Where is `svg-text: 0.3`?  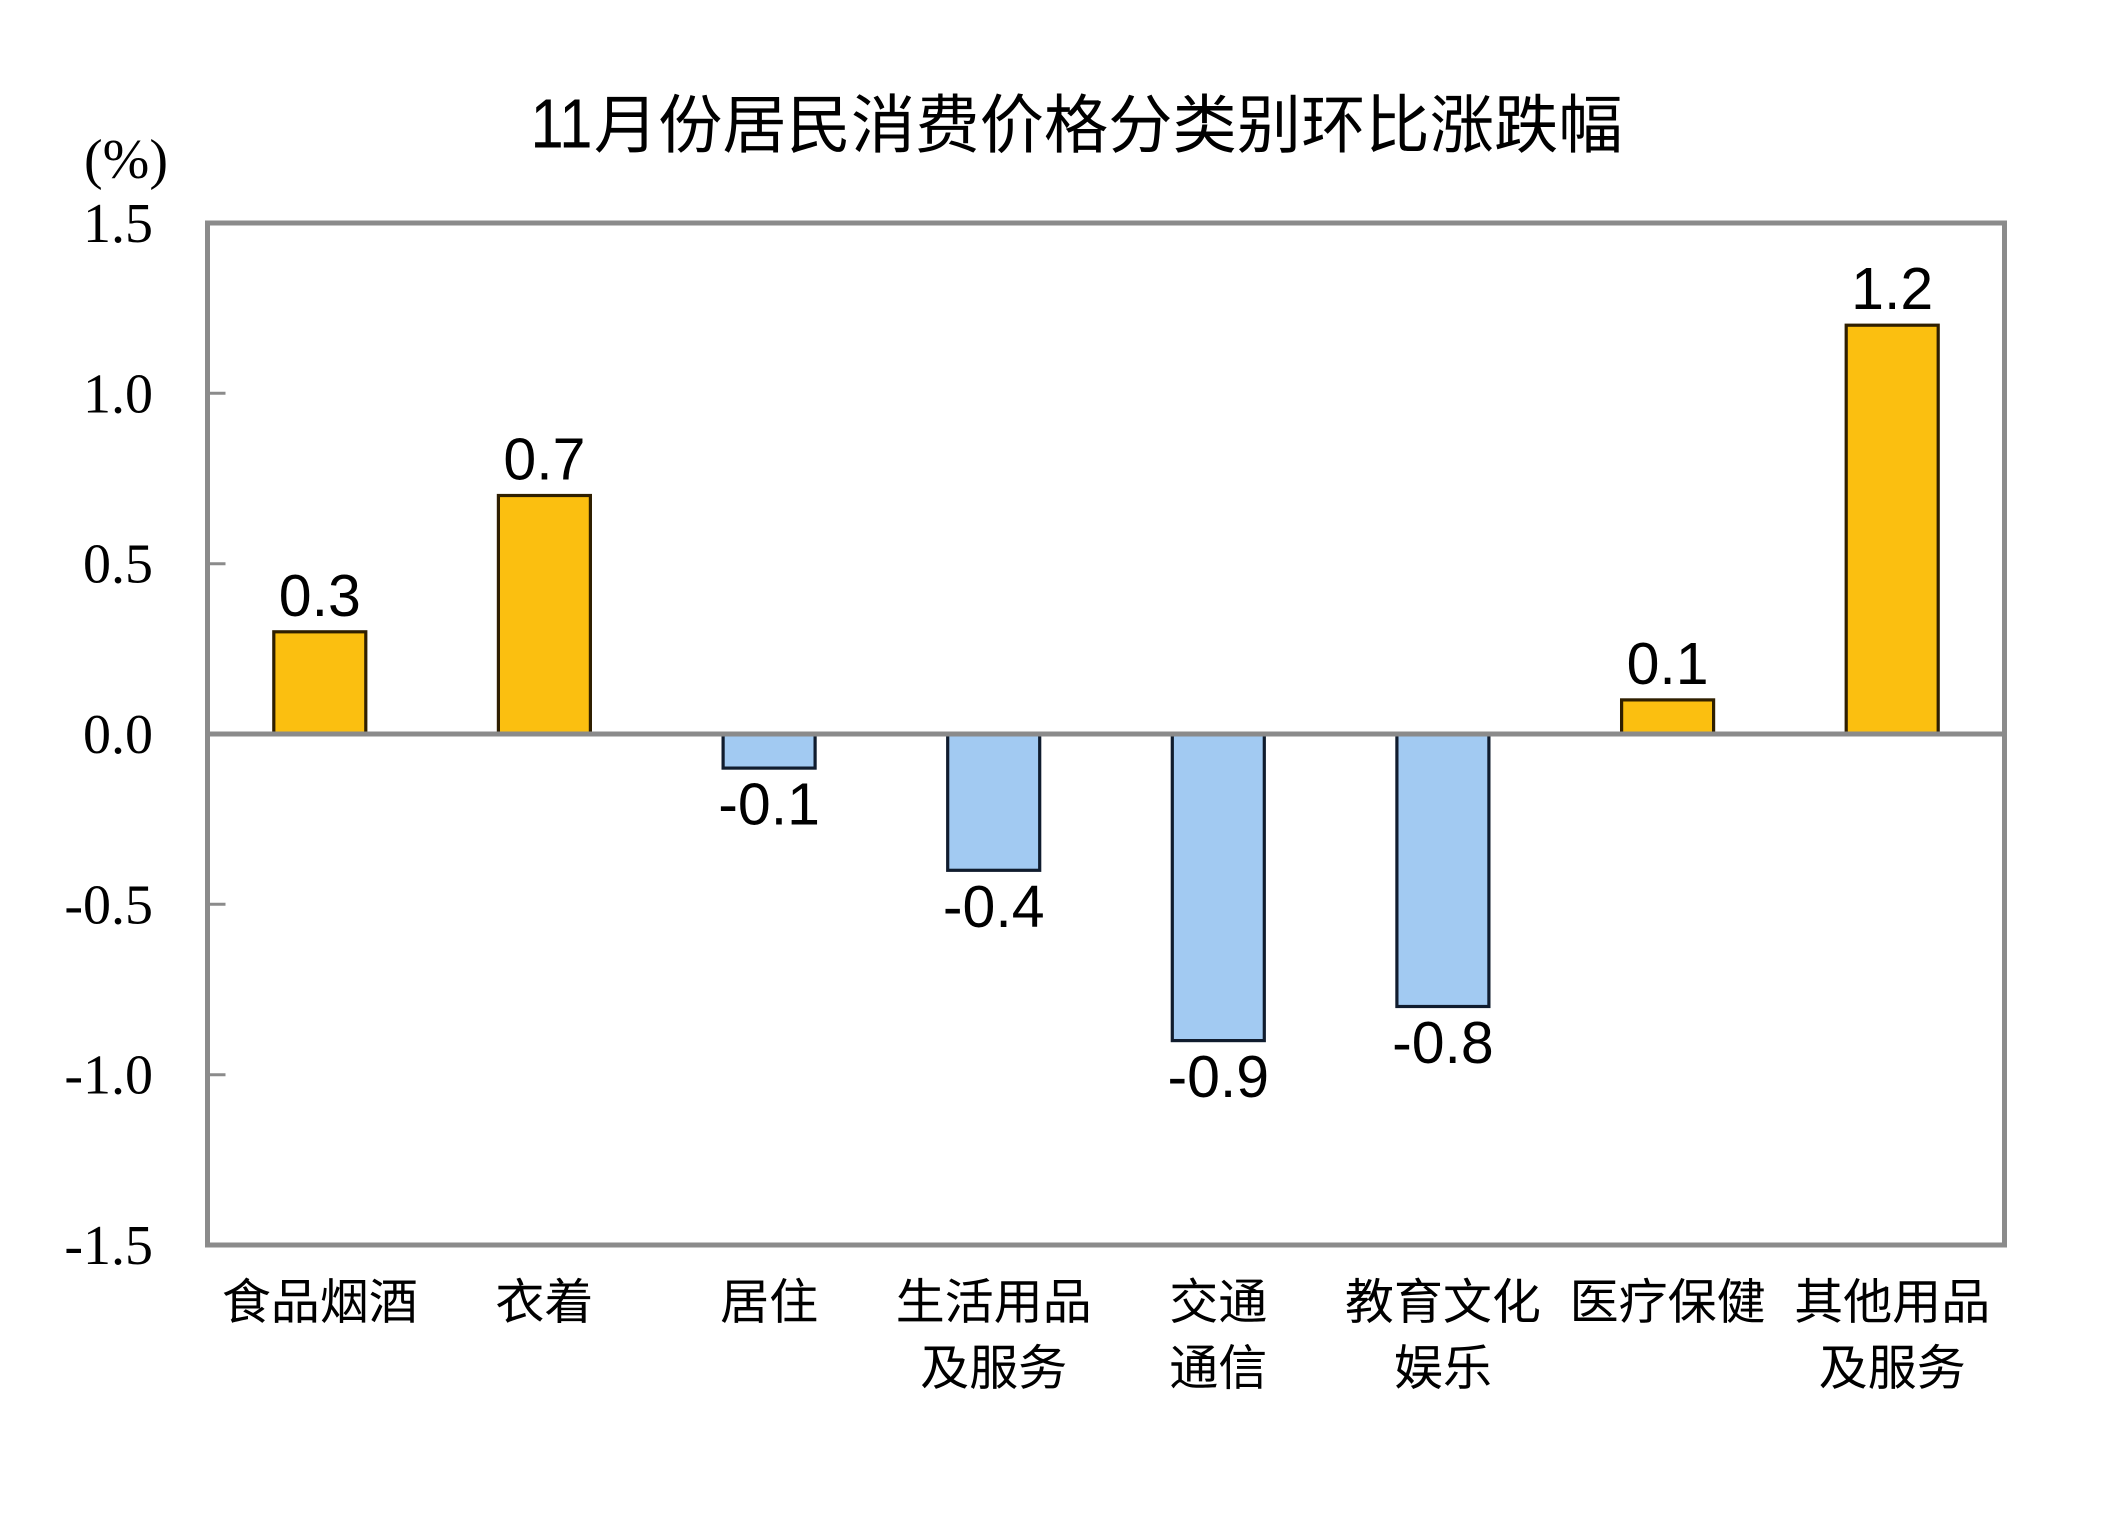 svg-text: 0.3 is located at coordinates (320, 596).